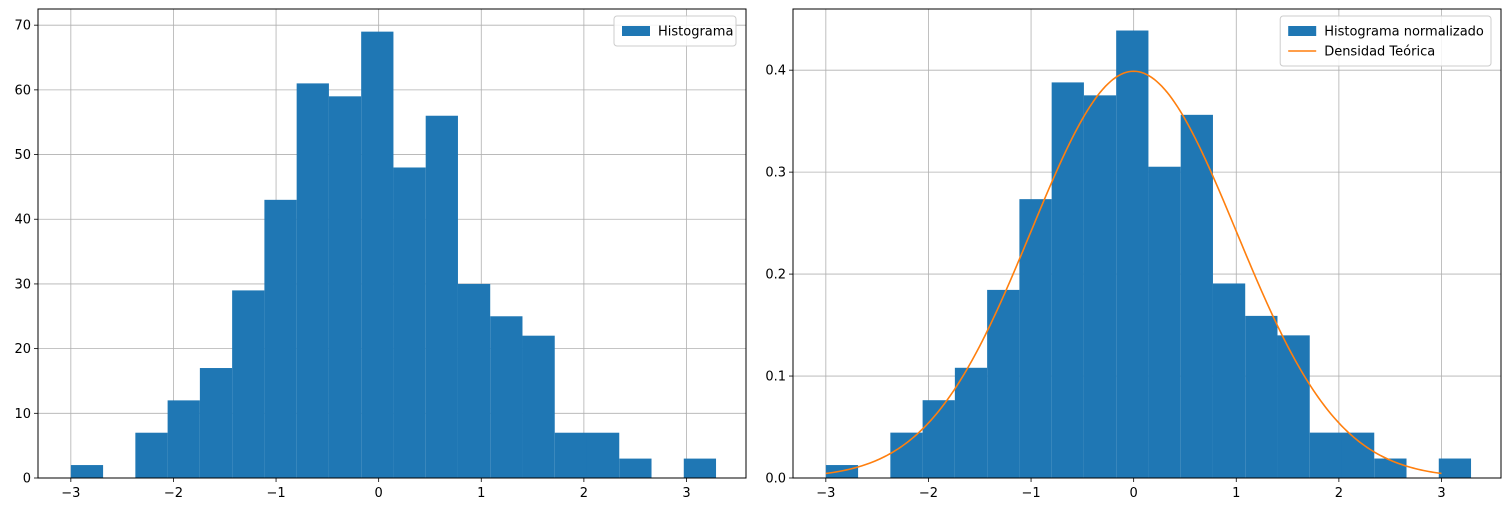 This screenshot has width=1511, height=511. I want to click on y-axis: 0 10 20 30 40 50 60 70, so click(26, 253).